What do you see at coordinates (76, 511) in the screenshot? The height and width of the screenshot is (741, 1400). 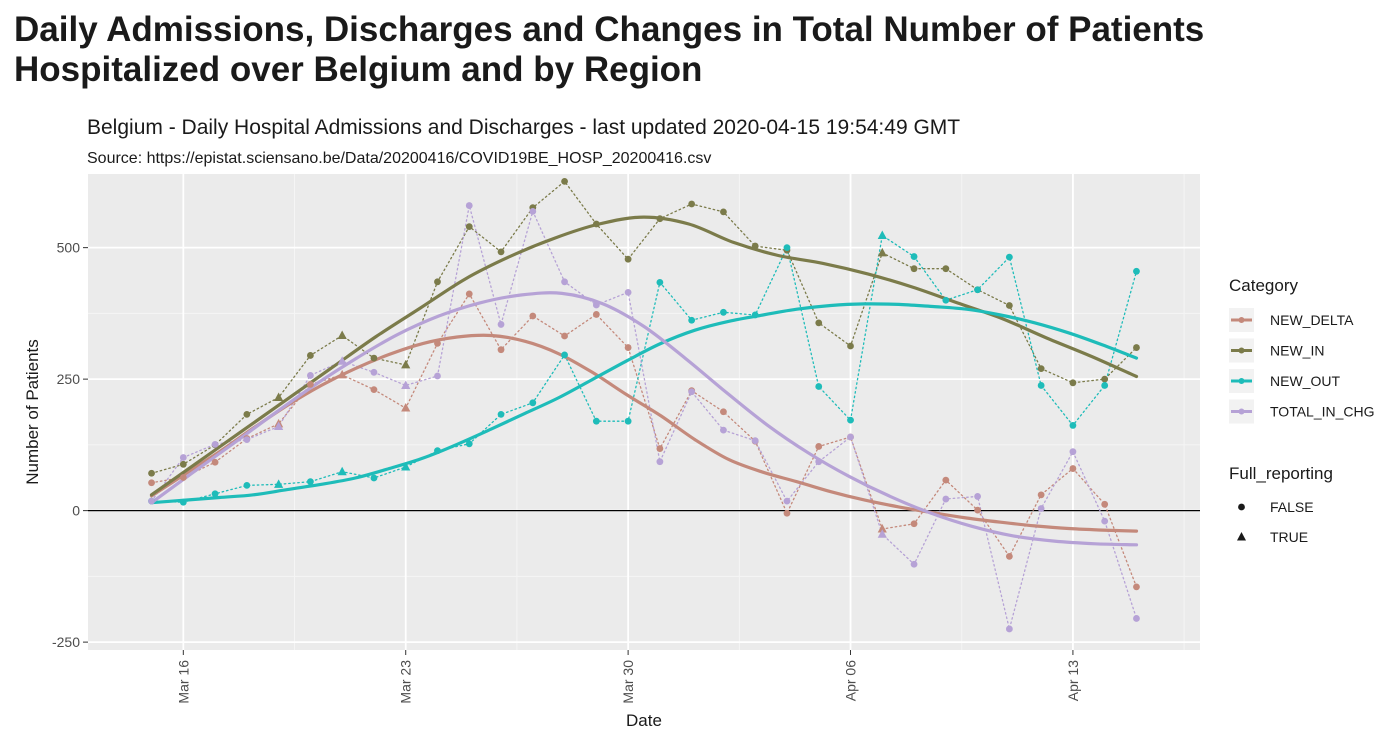 I see `y-tick-label: 0` at bounding box center [76, 511].